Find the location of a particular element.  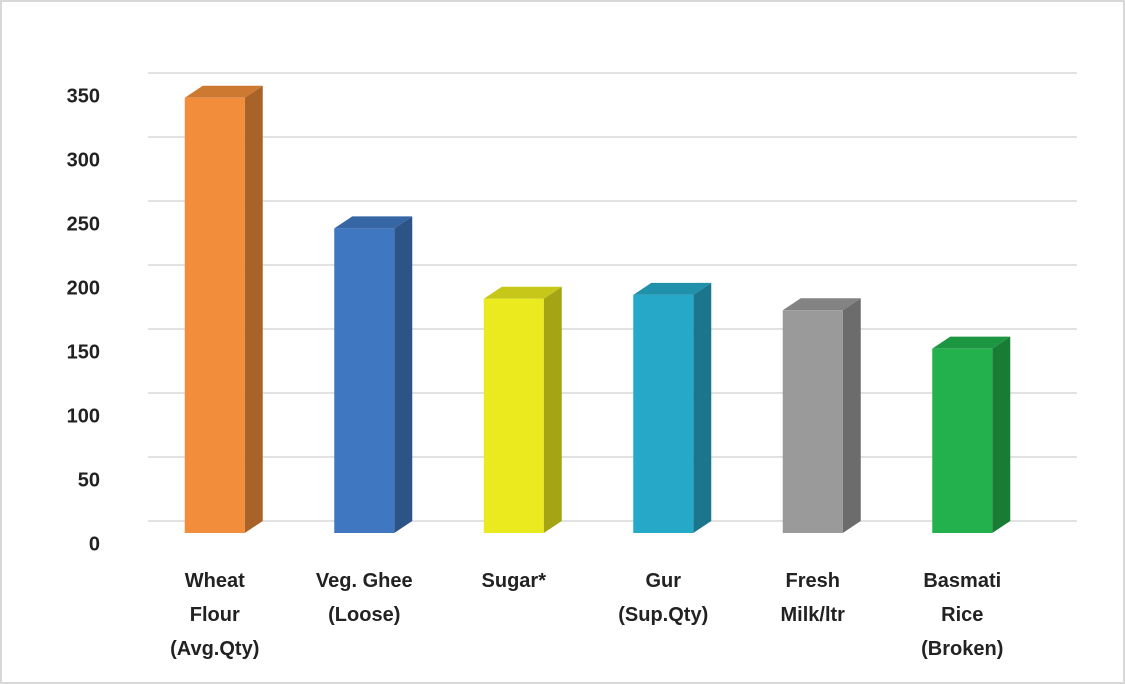

x-tick-label-line: Milk/ltr is located at coordinates (813, 615).